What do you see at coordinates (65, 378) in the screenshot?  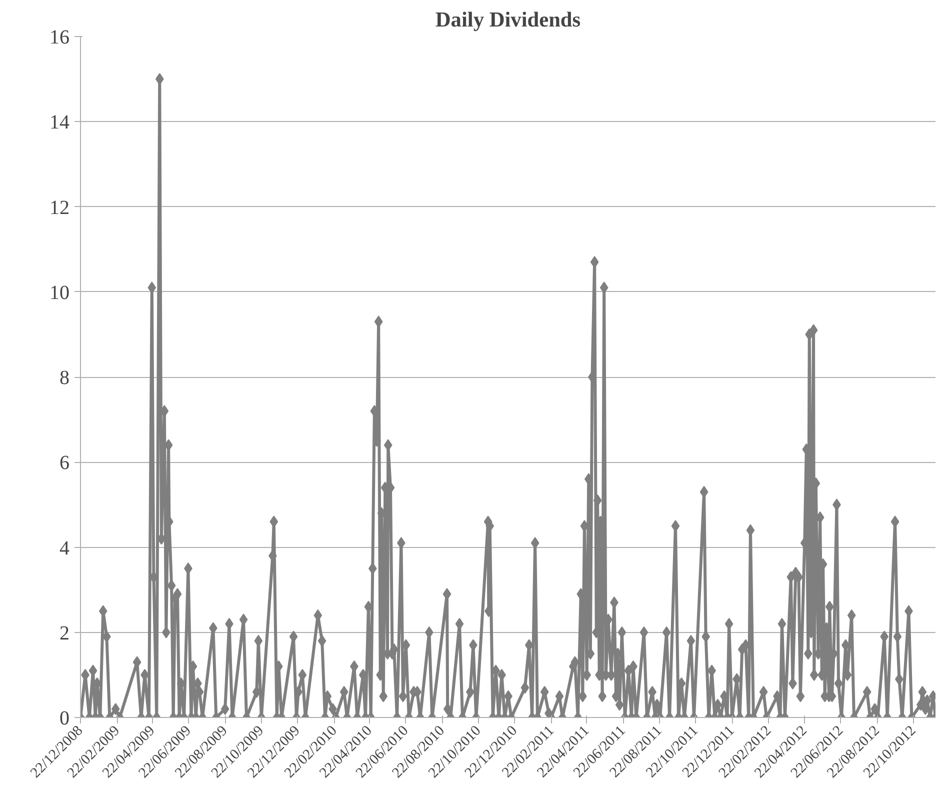 I see `y-tick-label: 8` at bounding box center [65, 378].